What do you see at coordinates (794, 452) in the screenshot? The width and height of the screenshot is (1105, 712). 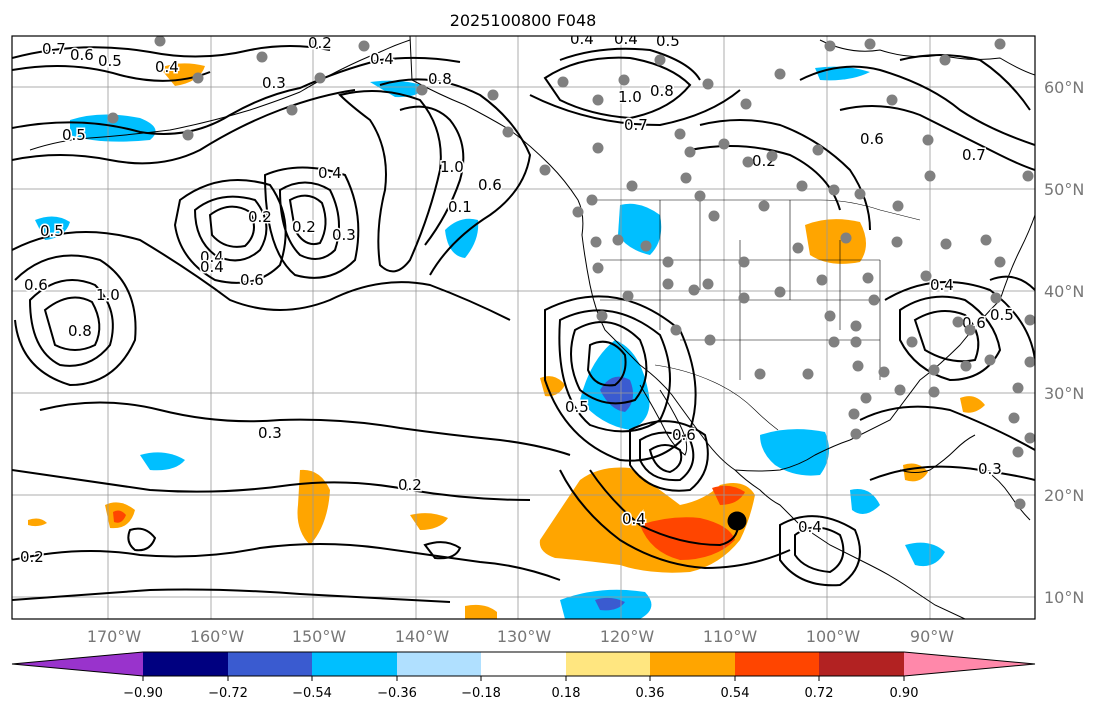 I see `shade-cyan-gulf` at bounding box center [794, 452].